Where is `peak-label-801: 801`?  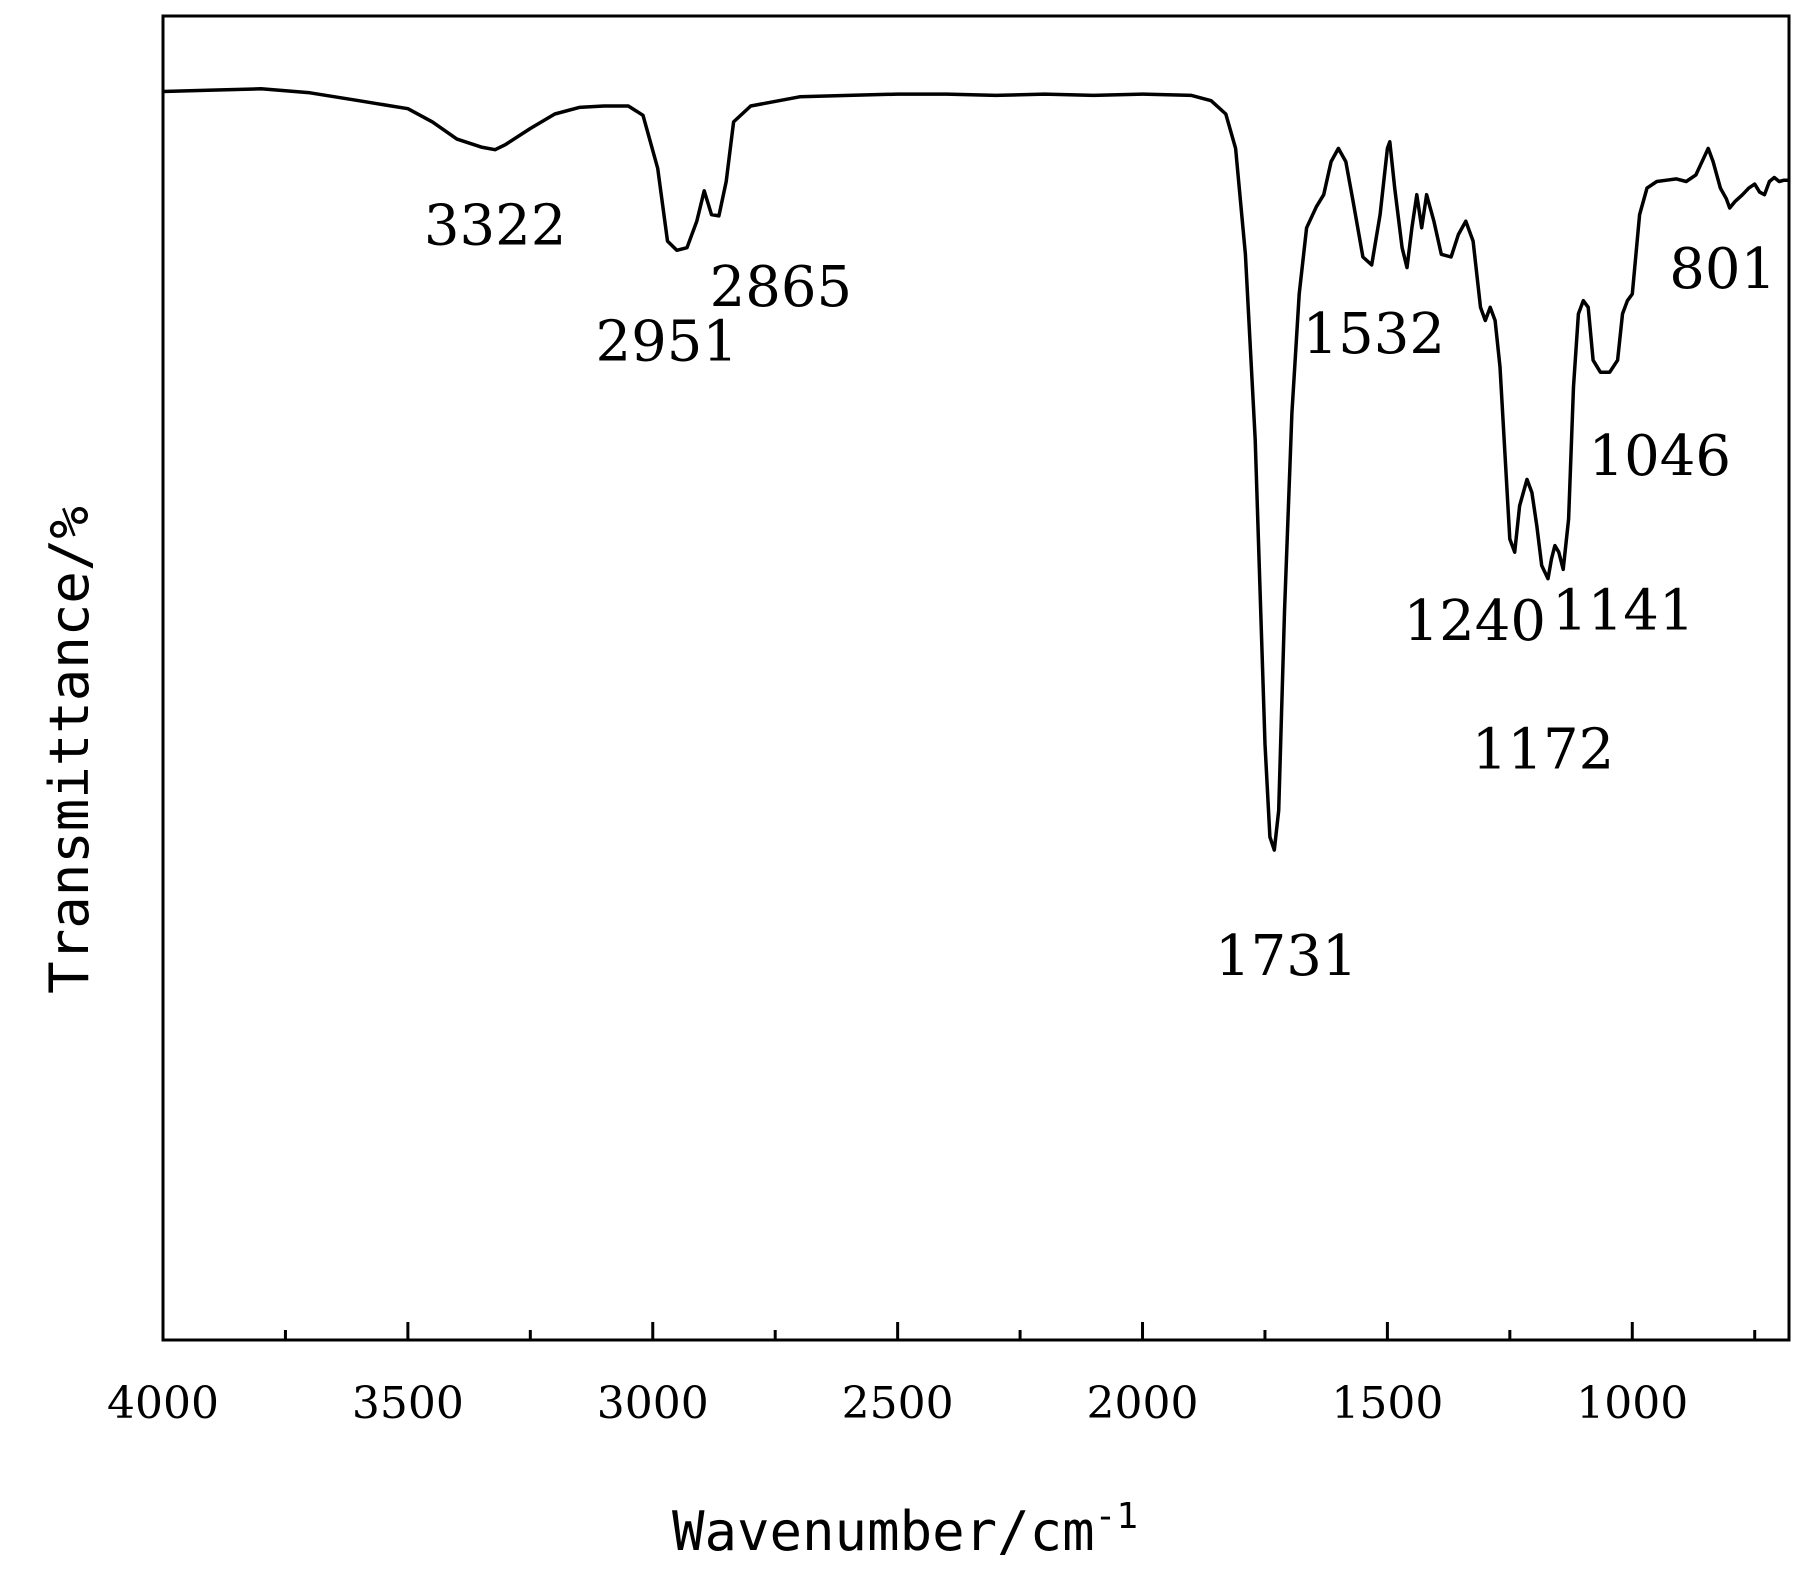
peak-label-801: 801 is located at coordinates (1722, 269).